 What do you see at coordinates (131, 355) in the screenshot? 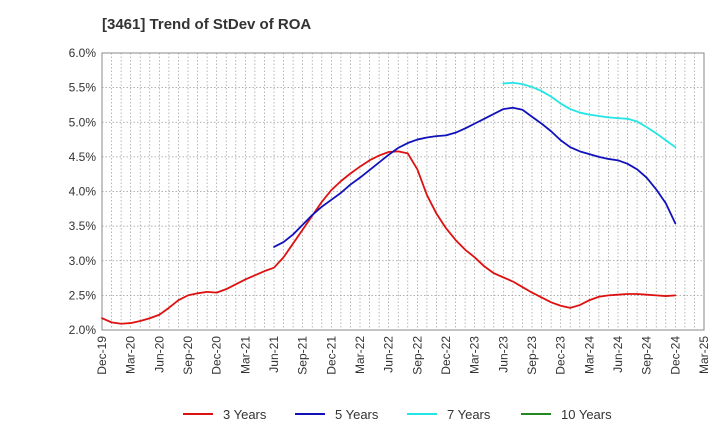
I see `x-tick-label: Mar-20` at bounding box center [131, 355].